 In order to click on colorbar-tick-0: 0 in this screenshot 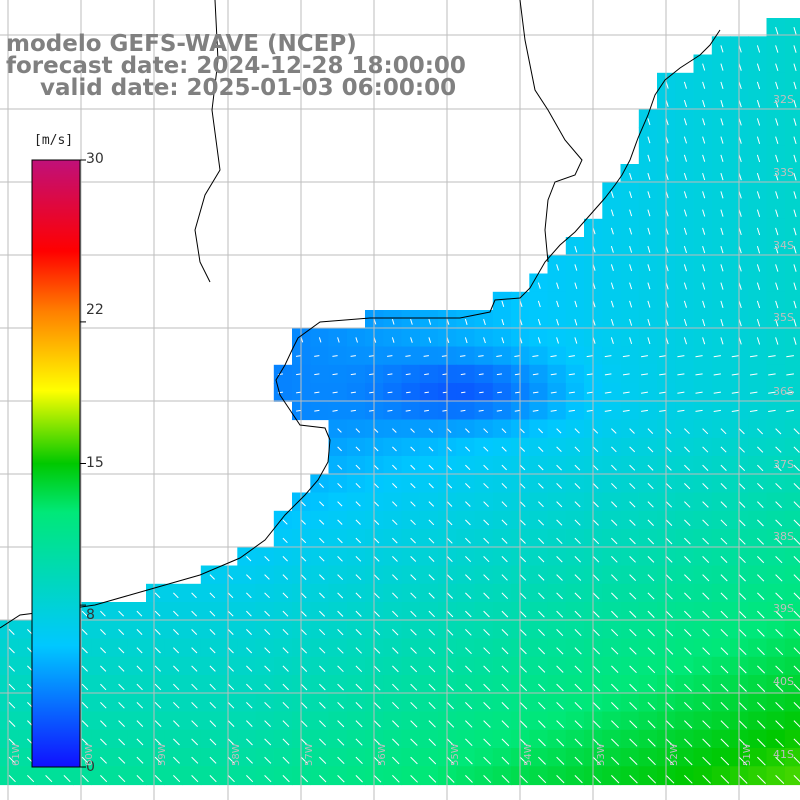, I will do `click(90, 767)`.